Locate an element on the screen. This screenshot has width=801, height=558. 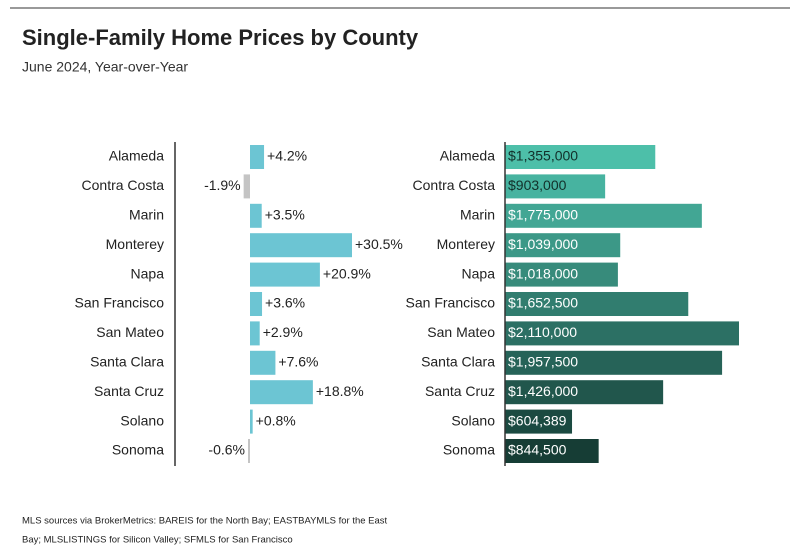
value-label: -1.9% is located at coordinates (222, 185).